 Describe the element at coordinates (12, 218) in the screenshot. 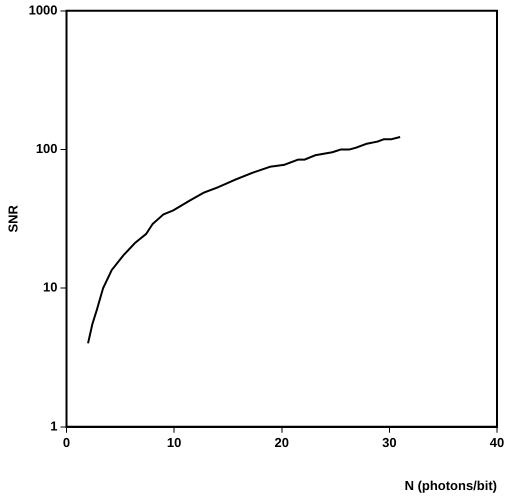

I see `y-axis-title: SNR` at that location.